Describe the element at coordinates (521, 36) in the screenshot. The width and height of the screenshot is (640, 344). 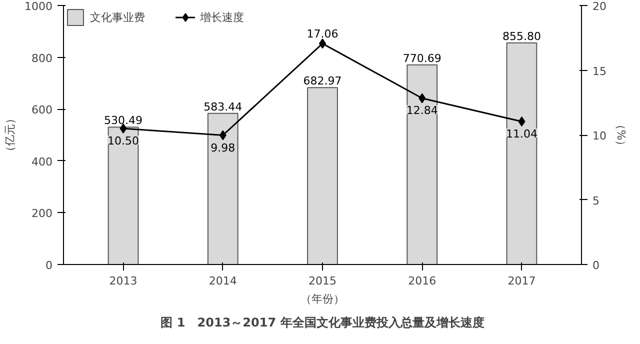
I see `data-label: 855.80` at that location.